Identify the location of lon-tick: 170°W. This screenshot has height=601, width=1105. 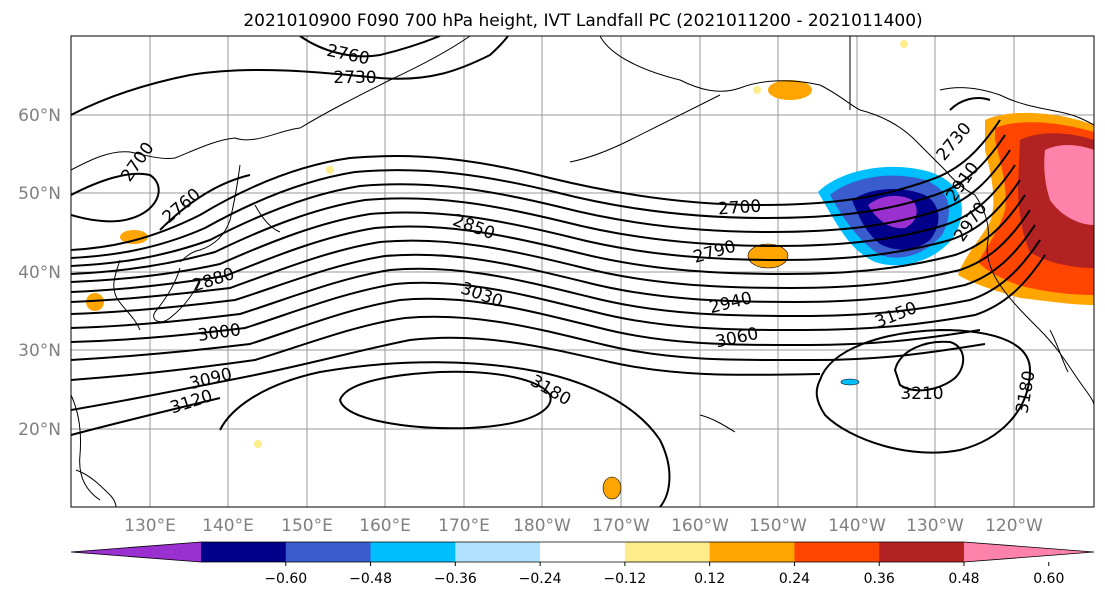
(621, 526).